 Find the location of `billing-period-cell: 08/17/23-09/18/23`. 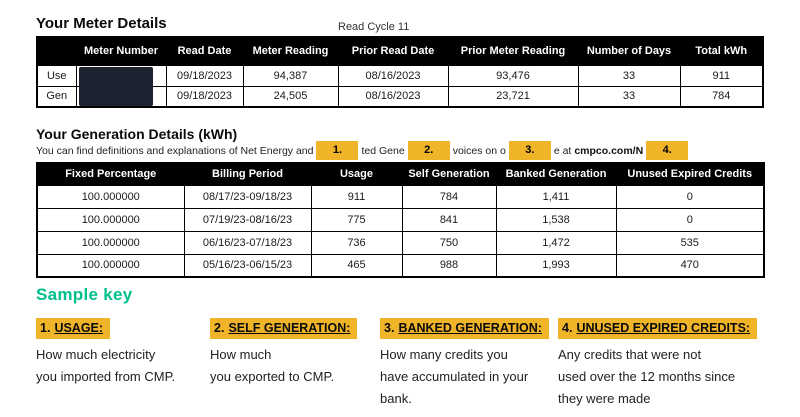

billing-period-cell: 08/17/23-09/18/23 is located at coordinates (247, 196).